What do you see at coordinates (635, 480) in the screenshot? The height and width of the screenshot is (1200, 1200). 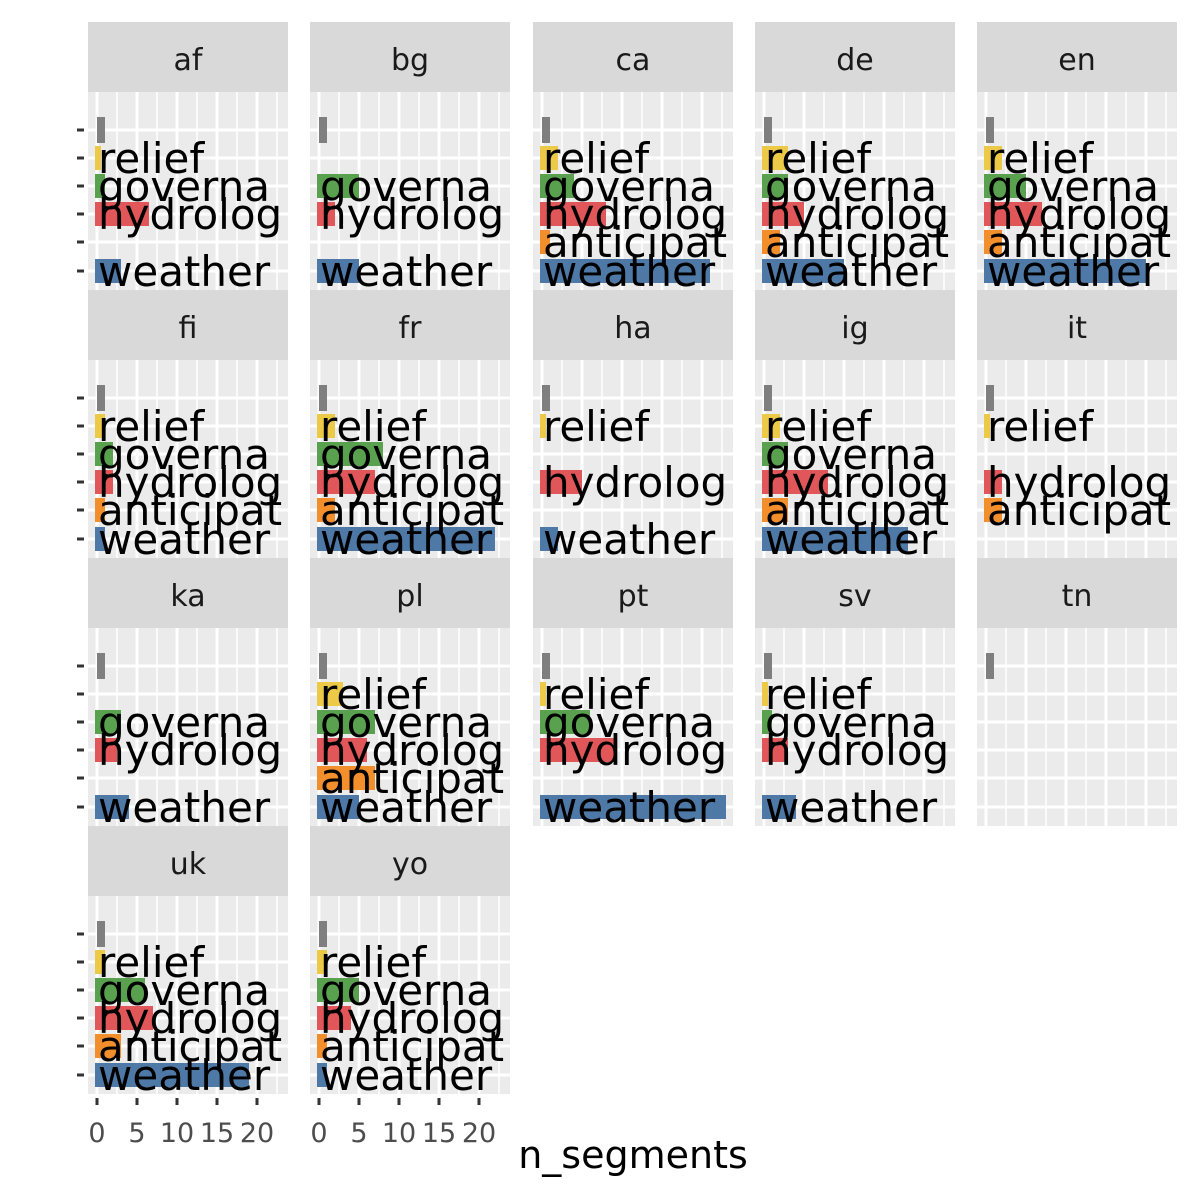 I see `bar-label-group: relief hydrolog weather` at bounding box center [635, 480].